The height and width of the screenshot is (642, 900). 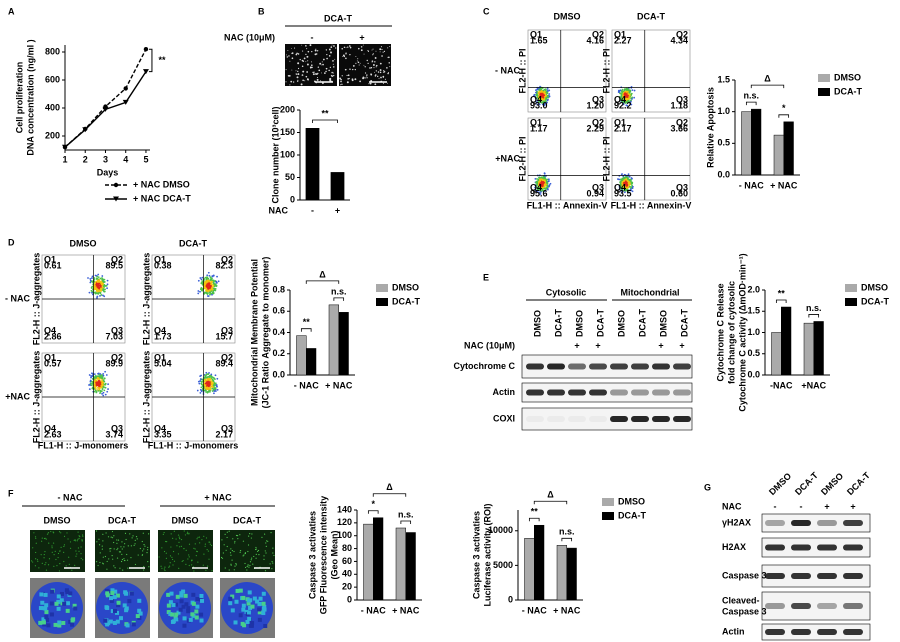 What do you see at coordinates (741, 600) in the screenshot?
I see `row-label: Cleaved-` at bounding box center [741, 600].